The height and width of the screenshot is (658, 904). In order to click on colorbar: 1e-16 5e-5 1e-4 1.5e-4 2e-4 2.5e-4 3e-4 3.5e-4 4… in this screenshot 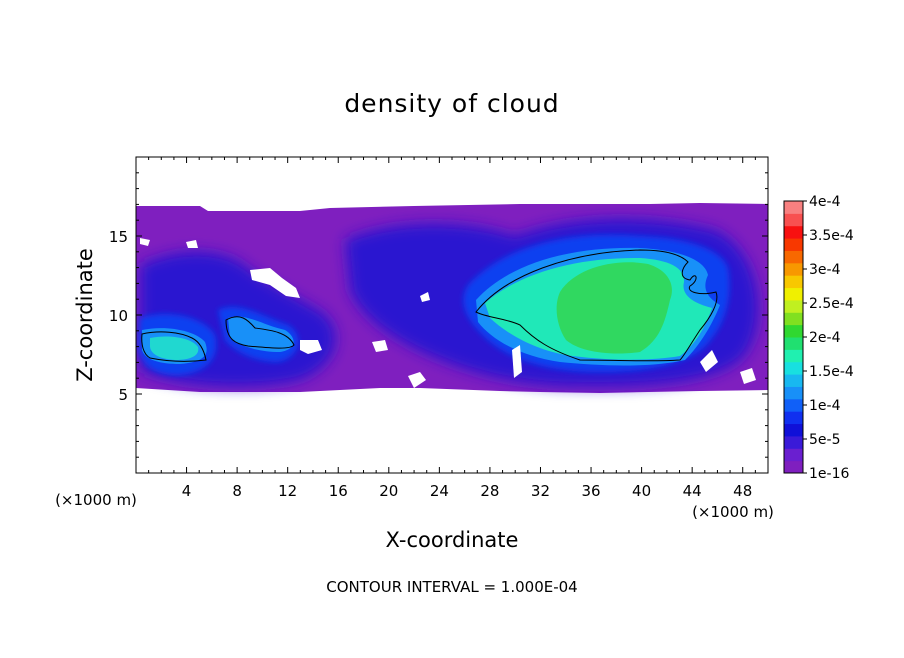, I will do `click(818, 338)`.